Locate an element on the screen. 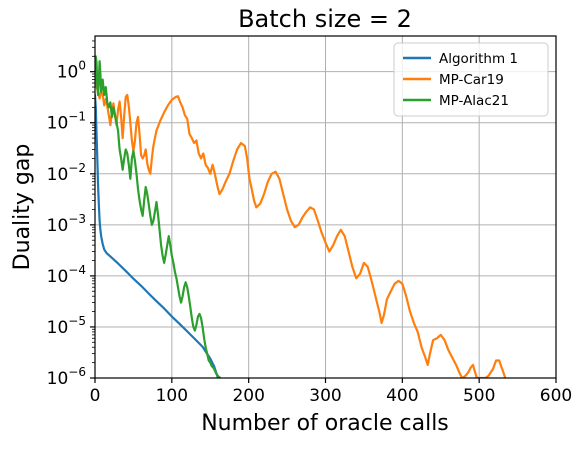 The image size is (582, 450). legend-box is located at coordinates (471, 79).